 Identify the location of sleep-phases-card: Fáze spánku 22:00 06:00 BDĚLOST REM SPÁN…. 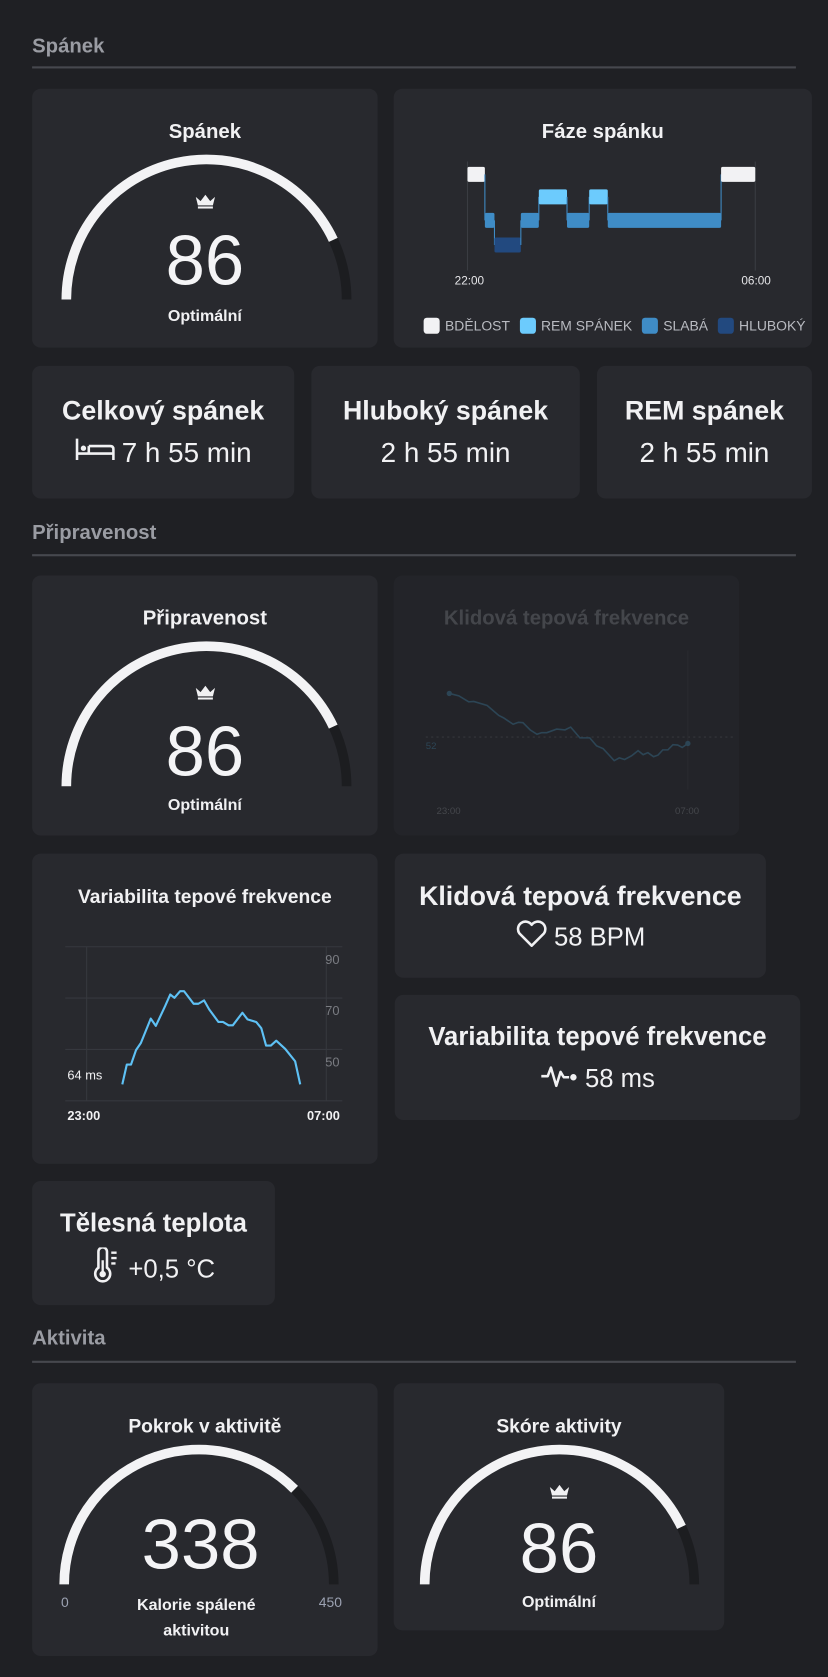
(602, 218).